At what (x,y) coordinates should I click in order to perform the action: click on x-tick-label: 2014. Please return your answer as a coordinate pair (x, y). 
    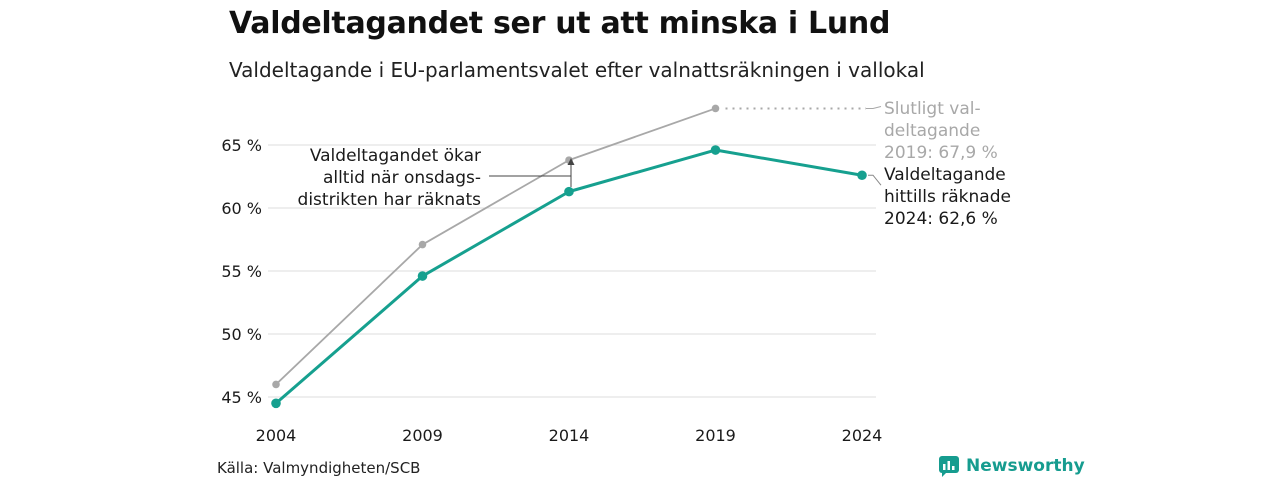
    Looking at the image, I should click on (569, 435).